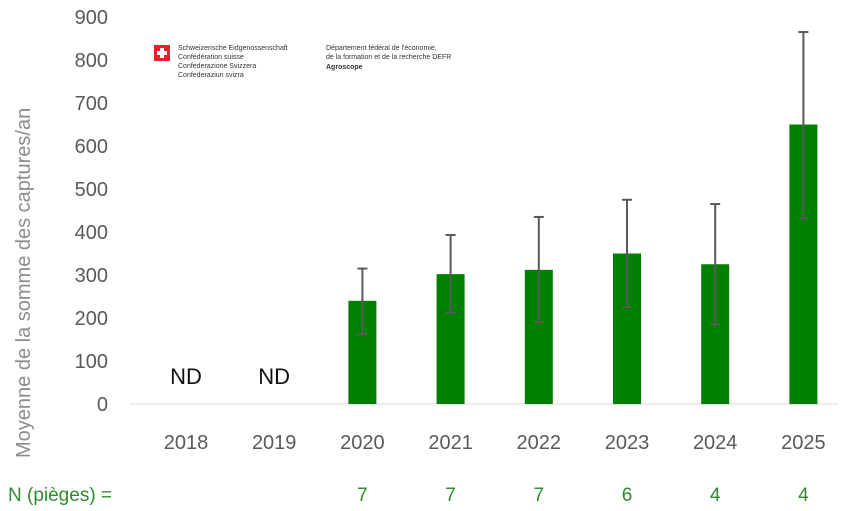  I want to click on x-axis-ticks: 2018 2019 2020 2021 2022 2023 2024 2025, so click(495, 443).